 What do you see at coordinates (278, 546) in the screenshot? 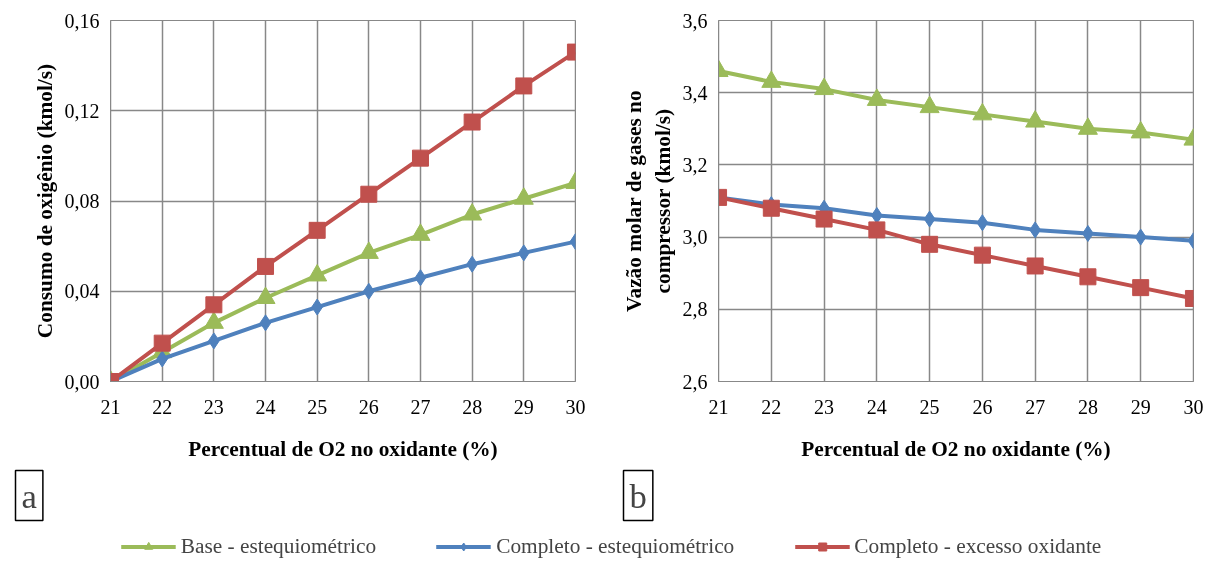
I see `legend-label: Base - estequiométrico` at bounding box center [278, 546].